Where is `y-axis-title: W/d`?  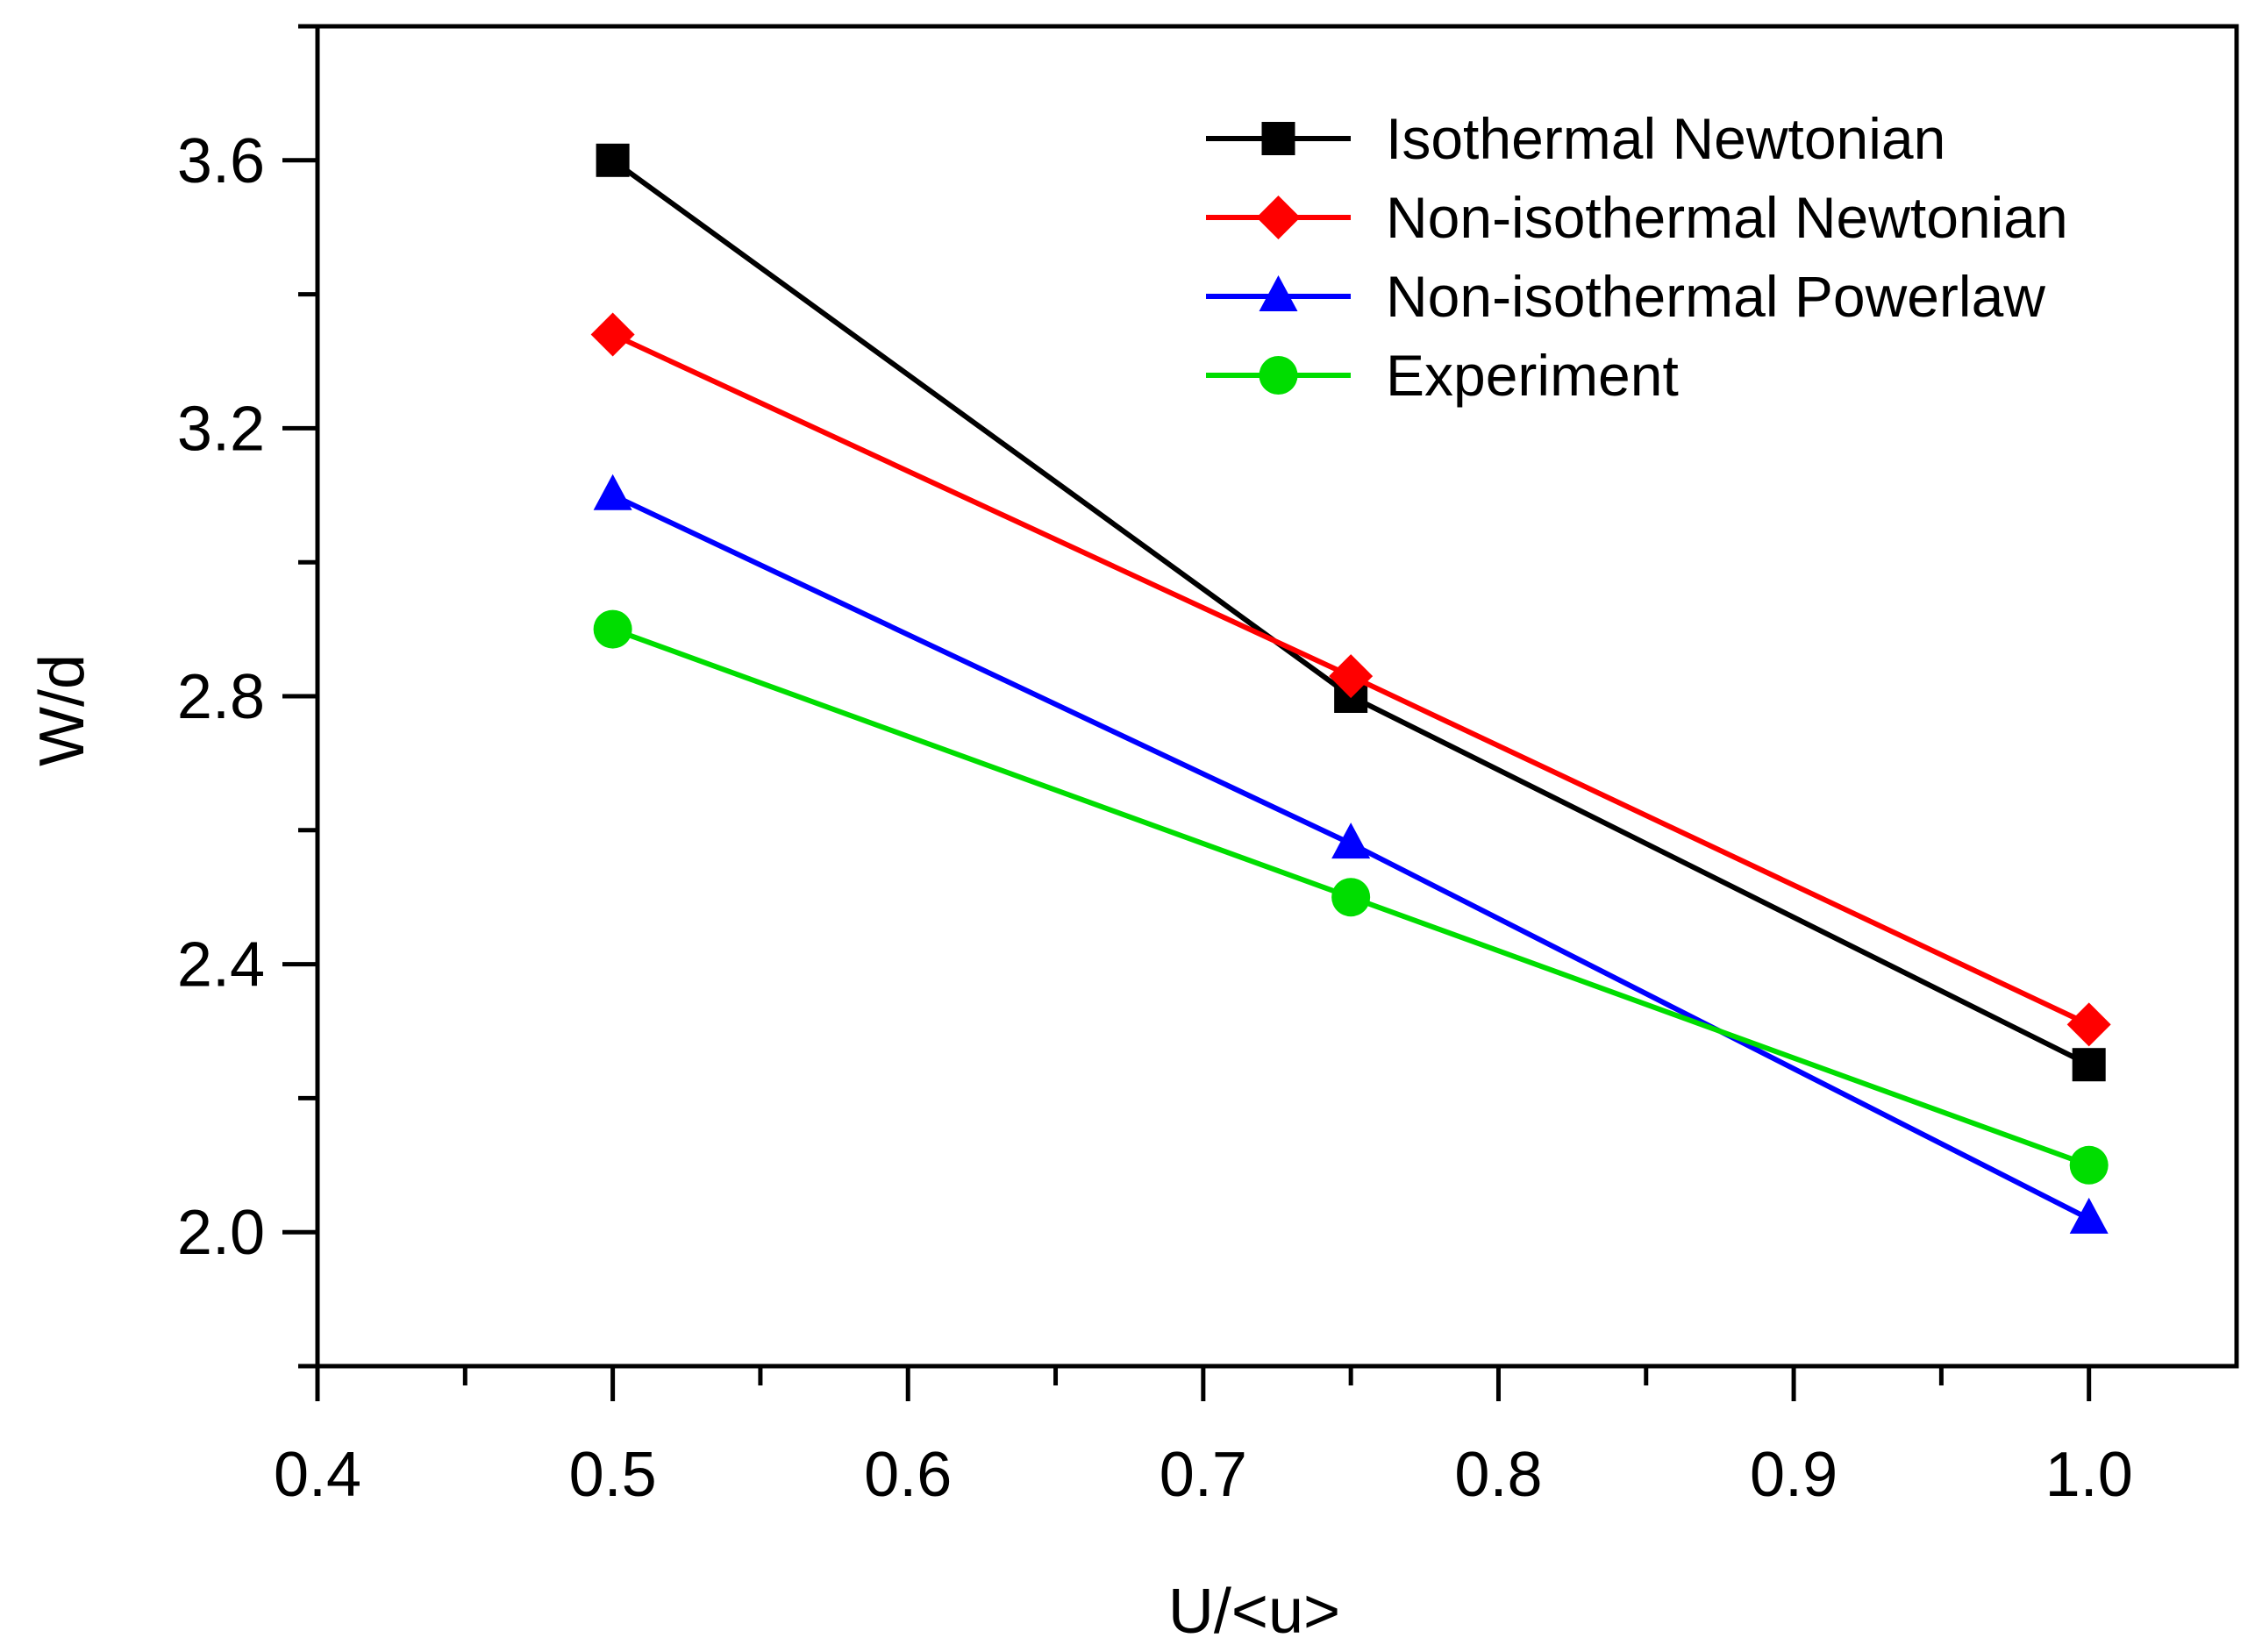
y-axis-title: W/d is located at coordinates (62, 710).